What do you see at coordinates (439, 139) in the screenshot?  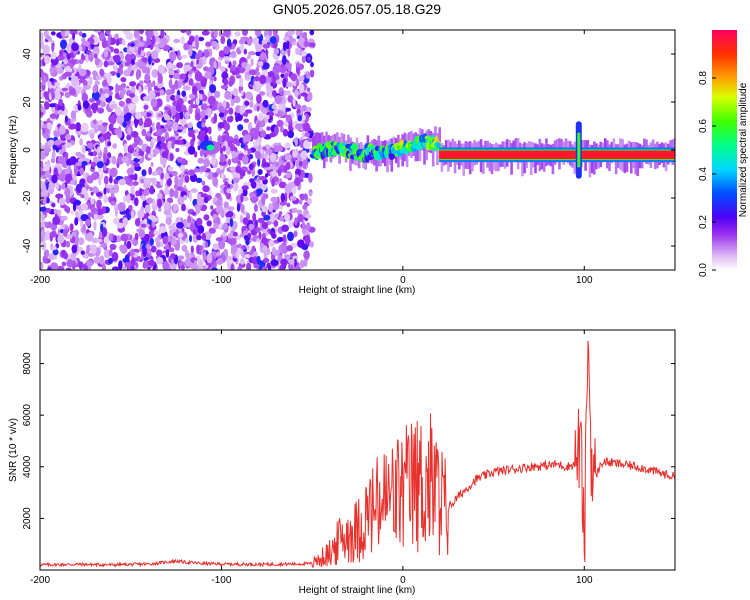 I see `signal-halo` at bounding box center [439, 139].